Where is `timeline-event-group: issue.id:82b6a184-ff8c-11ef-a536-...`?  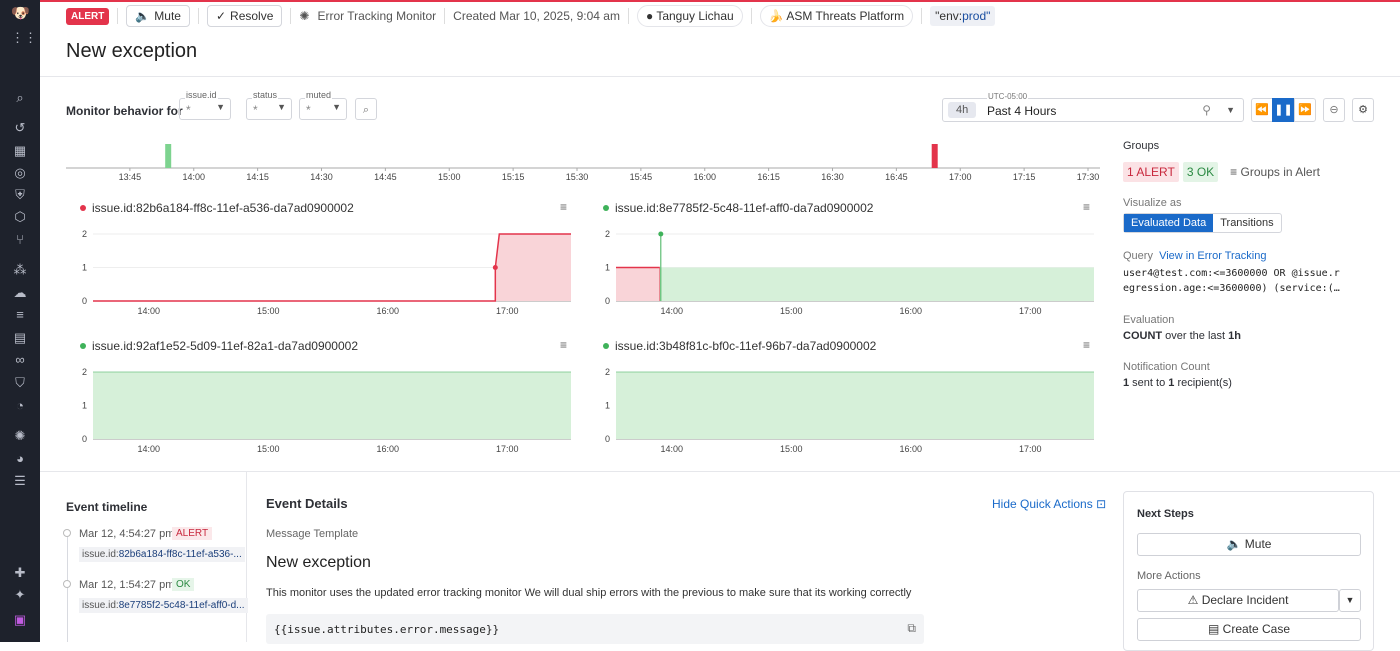 timeline-event-group: issue.id:82b6a184-ff8c-11ef-a536-... is located at coordinates (162, 554).